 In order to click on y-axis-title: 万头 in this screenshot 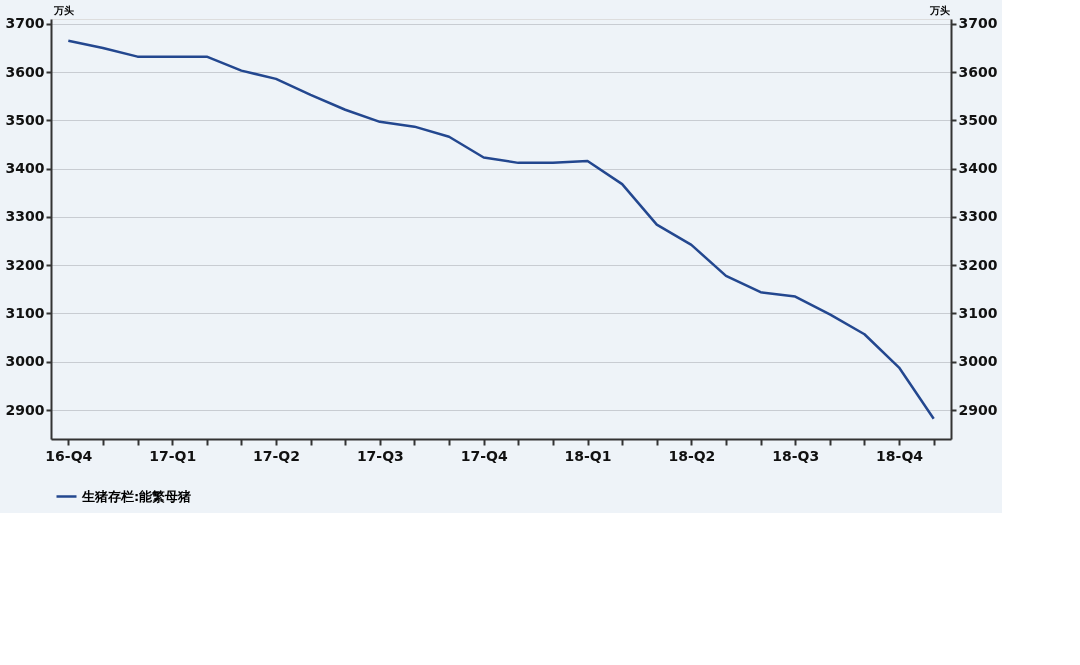, I will do `click(63, 10)`.